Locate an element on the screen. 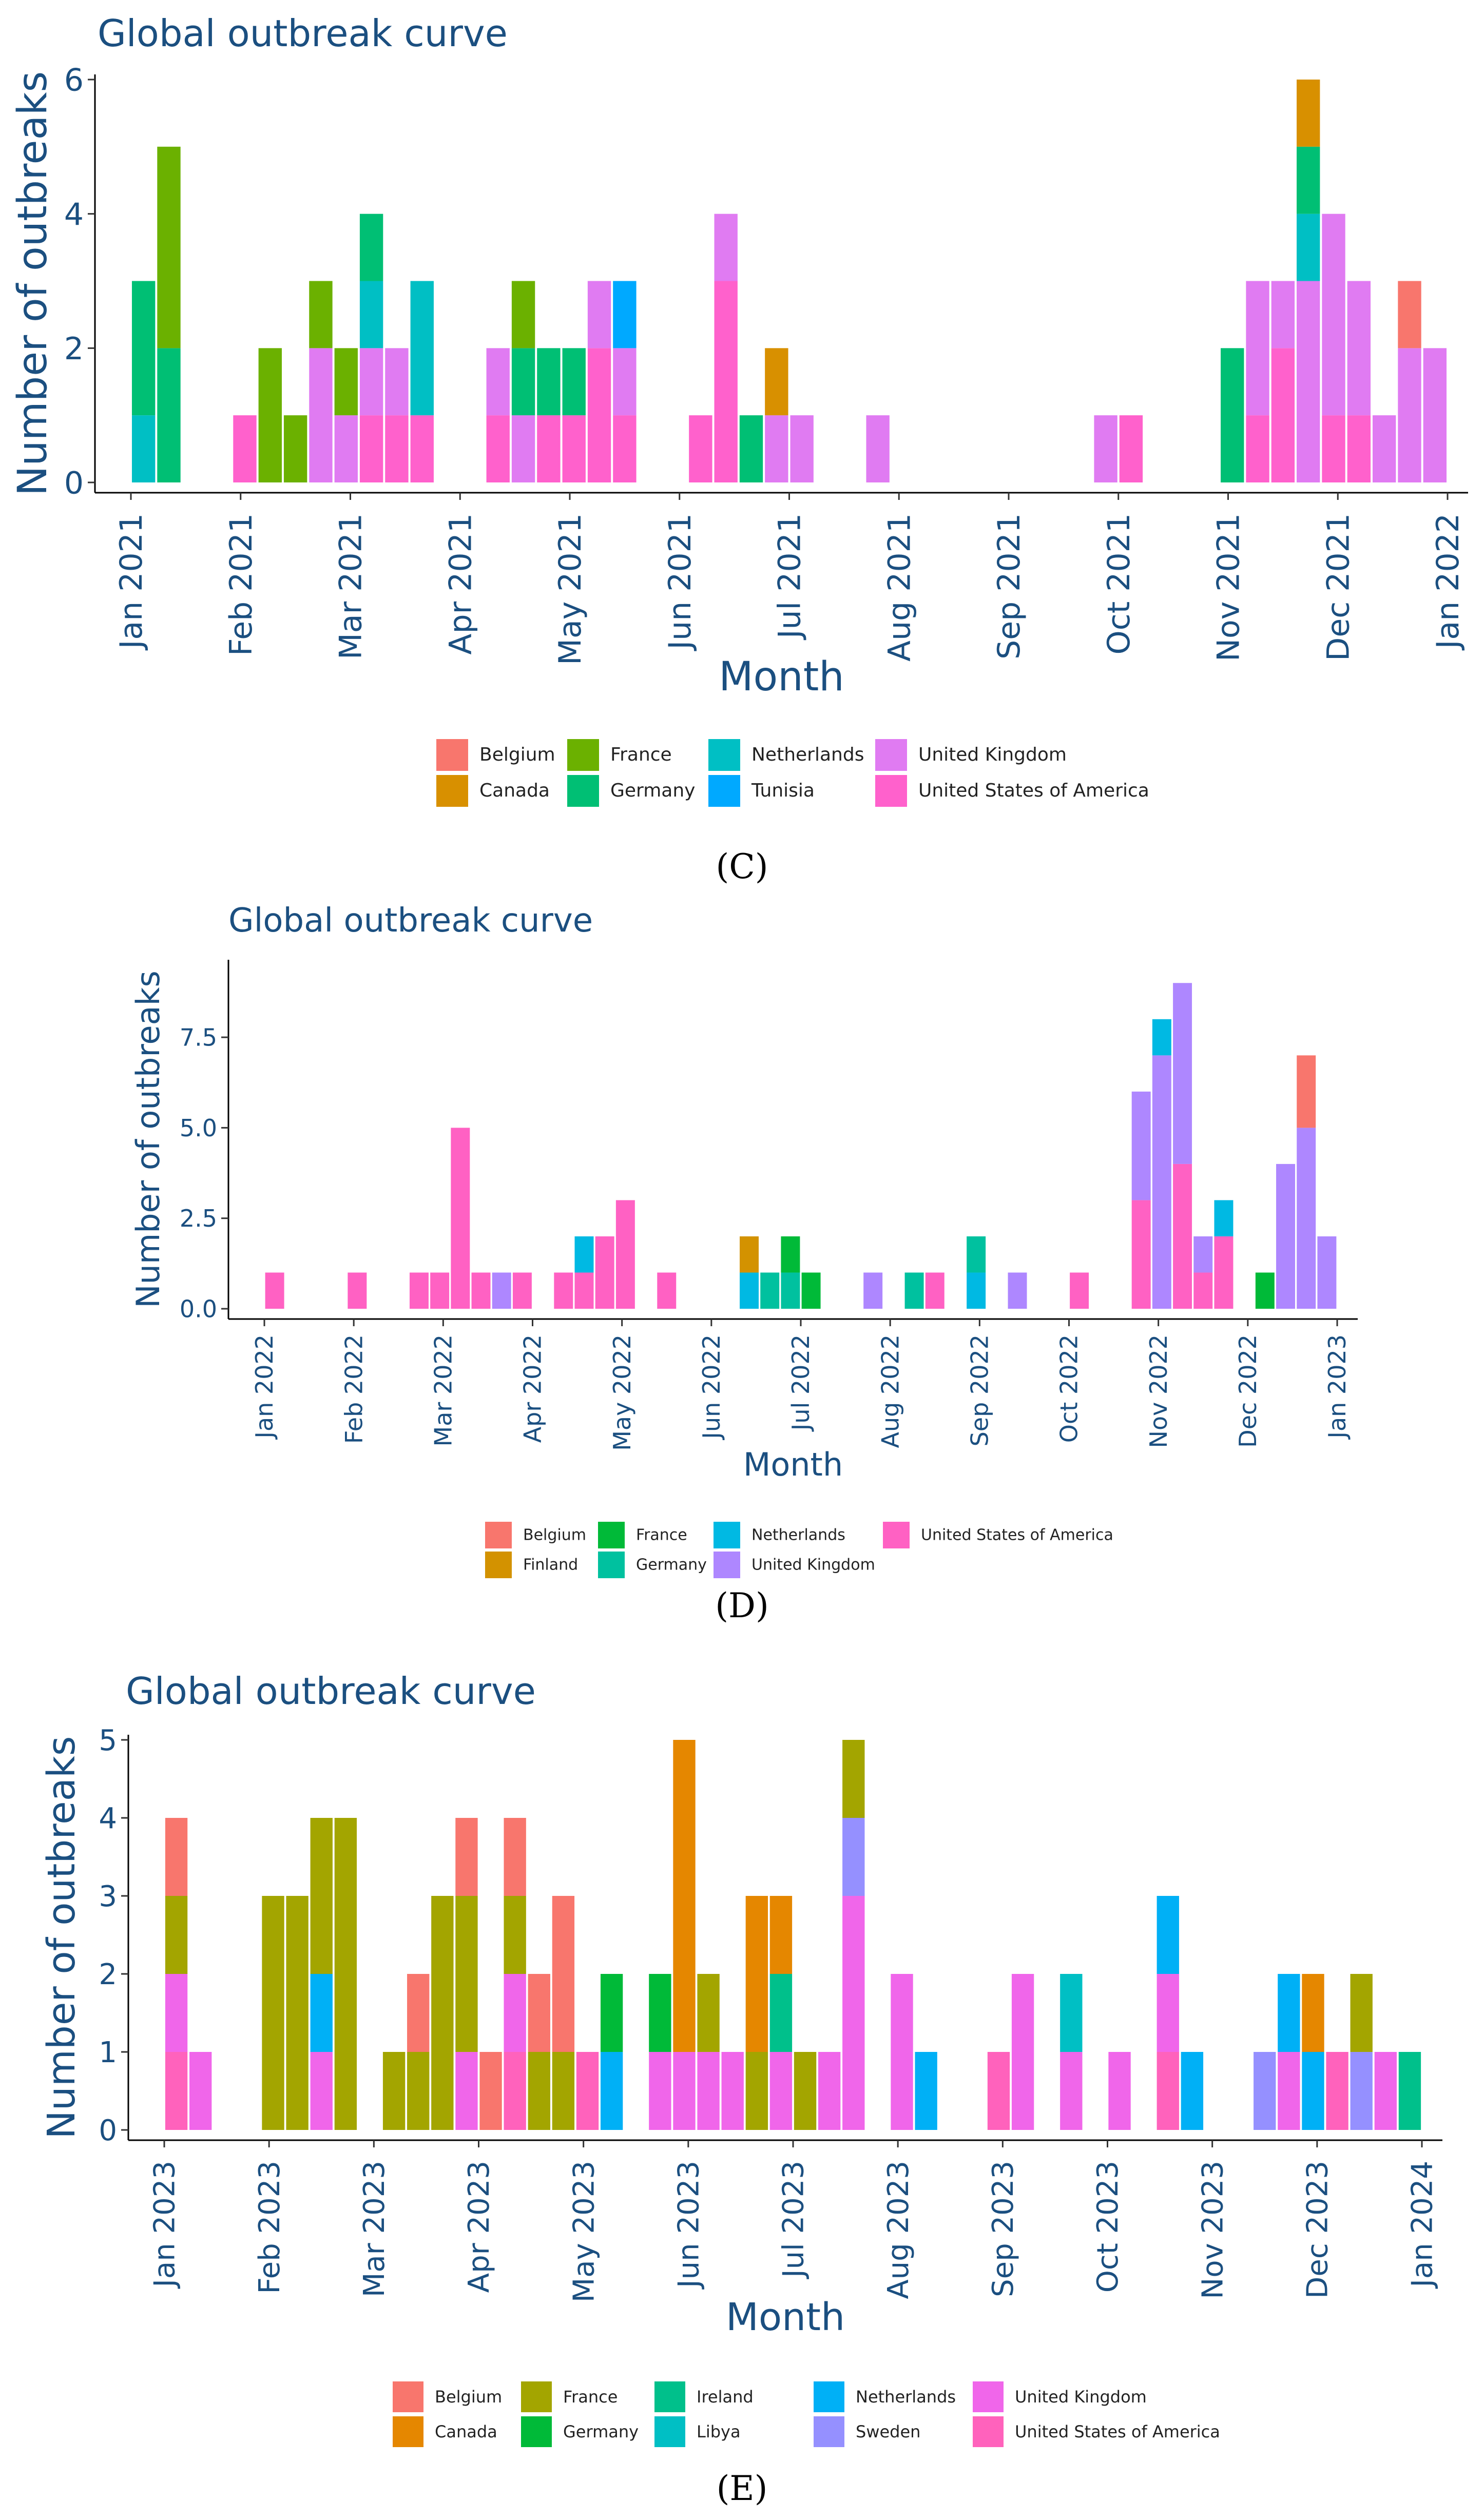 The height and width of the screenshot is (2520, 1484). x-tick-label: Apr 2021 is located at coordinates (460, 584).